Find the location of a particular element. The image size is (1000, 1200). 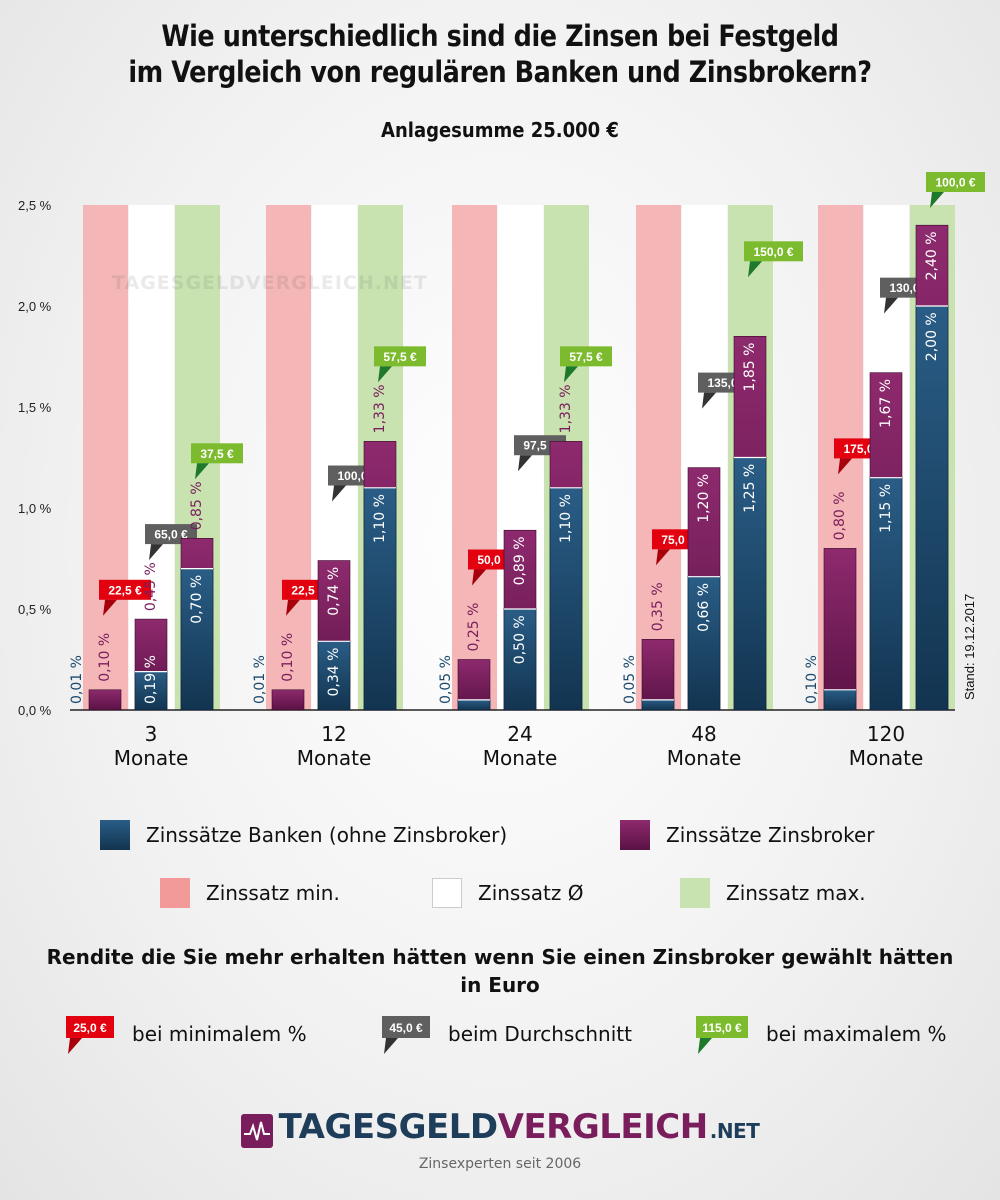

logo-tagline: Zinsexperten seit 2006 is located at coordinates (500, 1164).